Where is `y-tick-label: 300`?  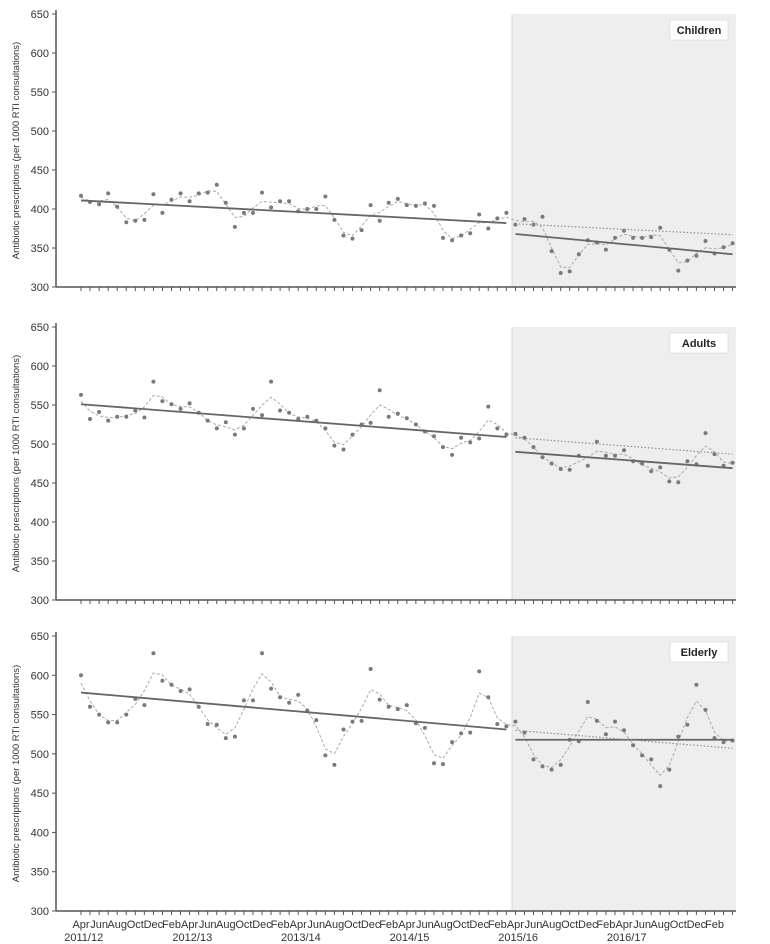
y-tick-label: 300 is located at coordinates (40, 601).